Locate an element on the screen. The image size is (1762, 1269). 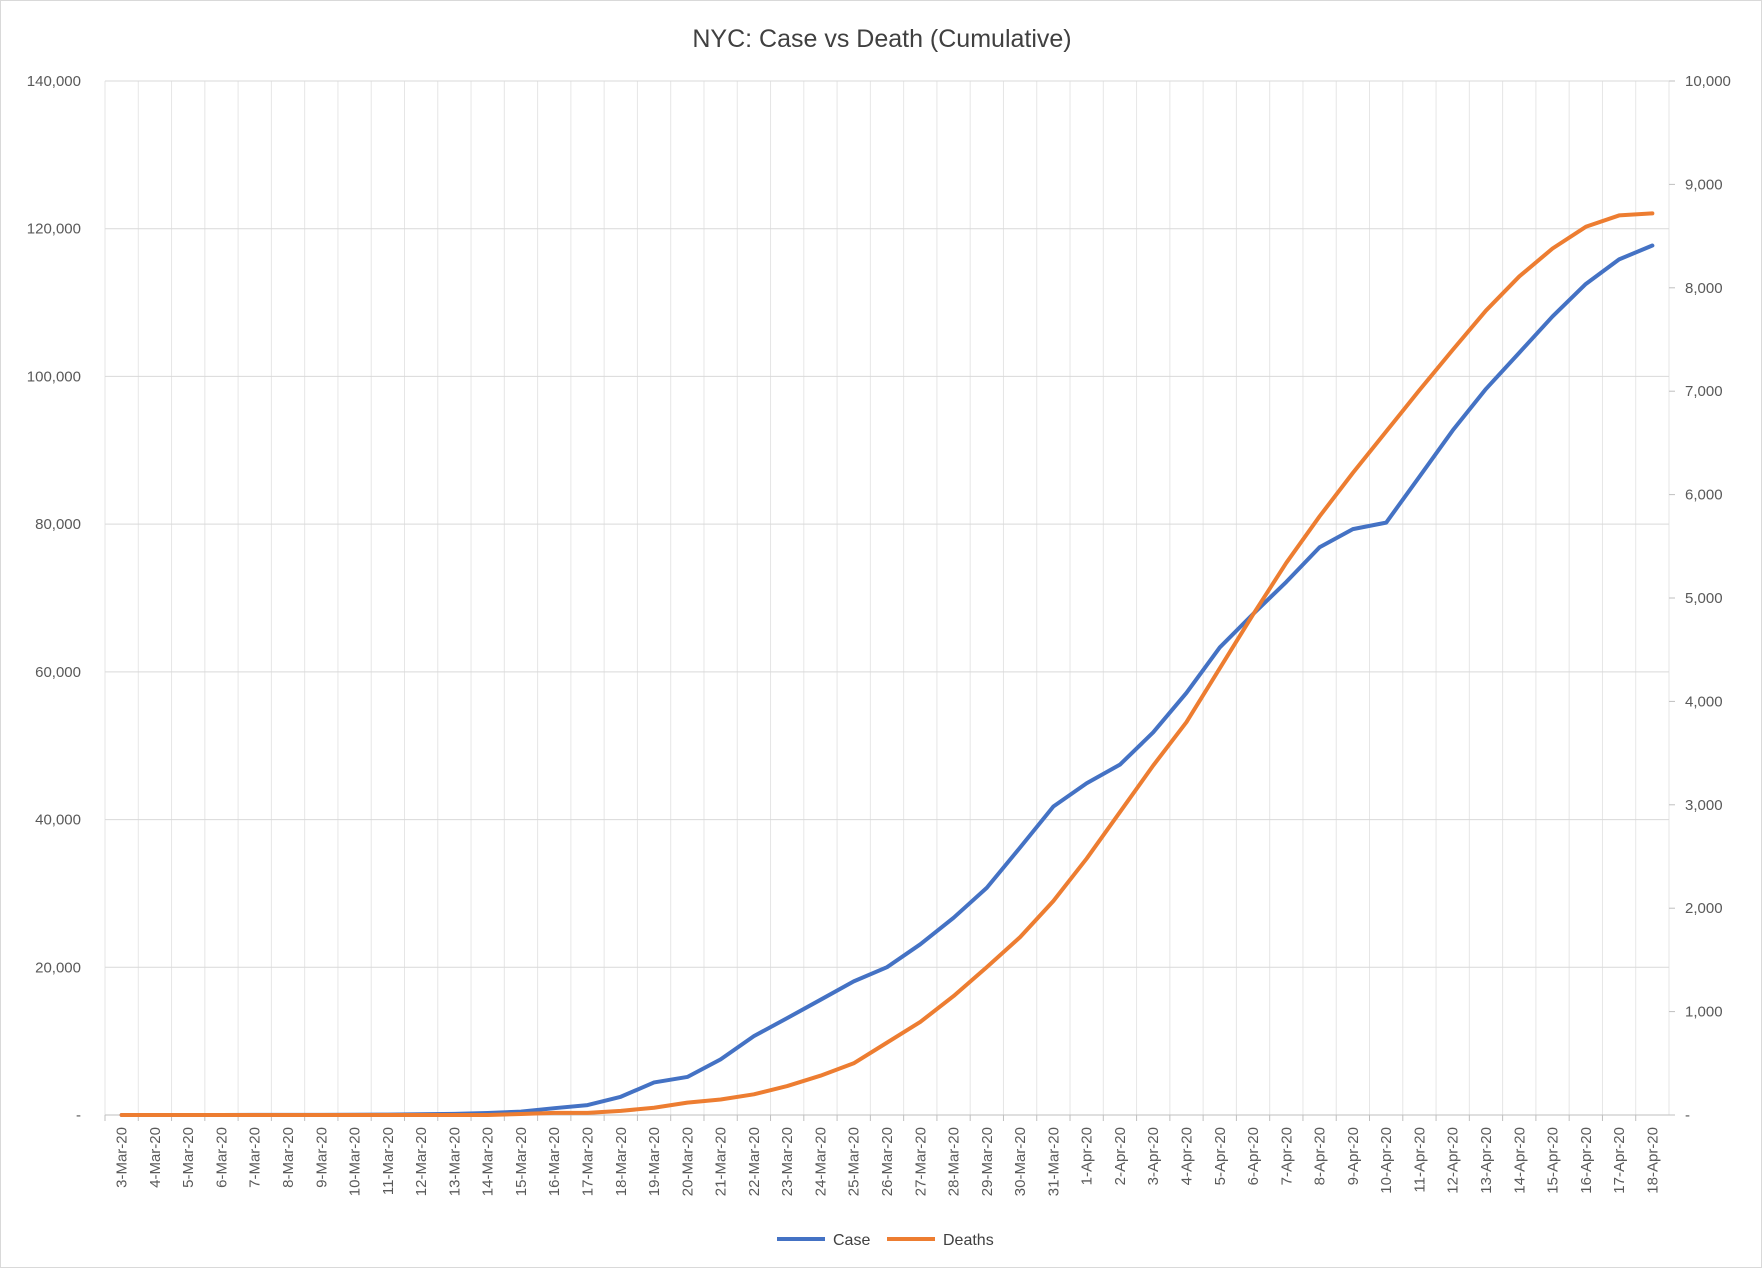
x-axis-tick-label: 16-Apr-20 is located at coordinates (1586, 1160).